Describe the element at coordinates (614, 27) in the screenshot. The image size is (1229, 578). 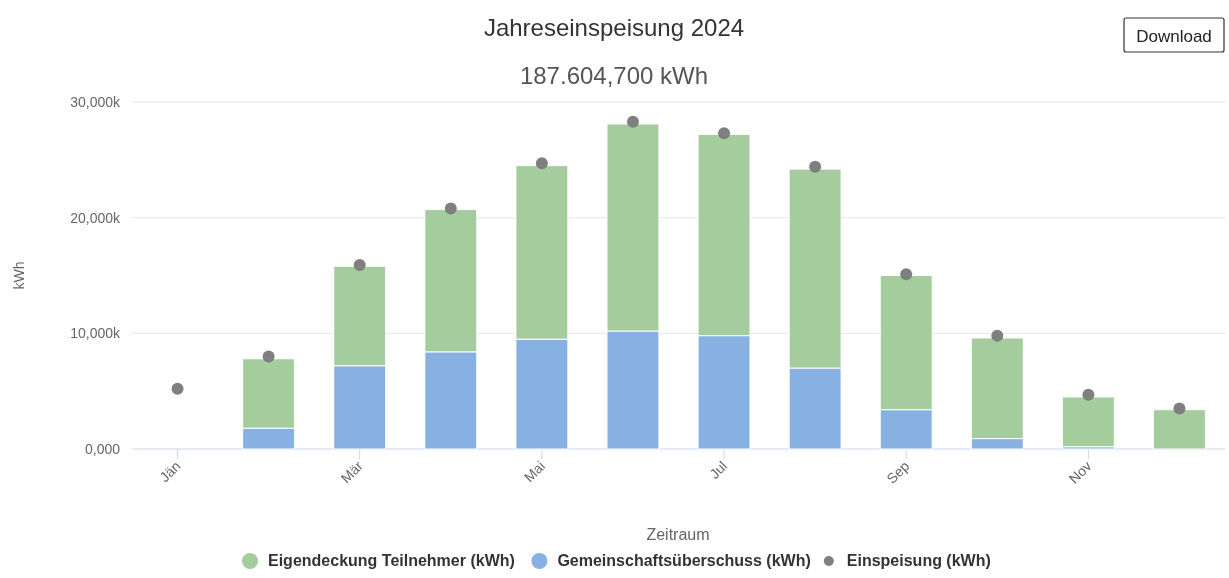
I see `chart-title: Jahreseinspeisung 2024` at that location.